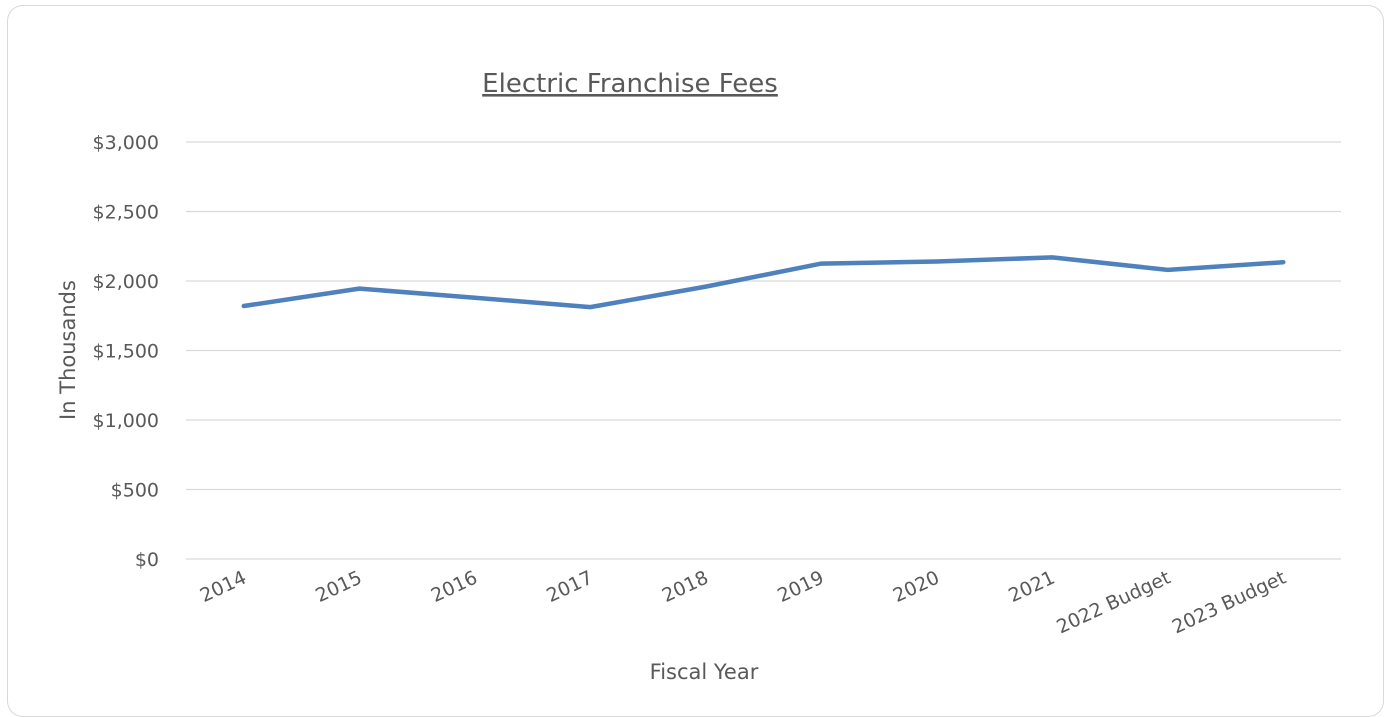 The width and height of the screenshot is (1390, 717). Describe the element at coordinates (454, 587) in the screenshot. I see `x-tick-label: 2016` at that location.